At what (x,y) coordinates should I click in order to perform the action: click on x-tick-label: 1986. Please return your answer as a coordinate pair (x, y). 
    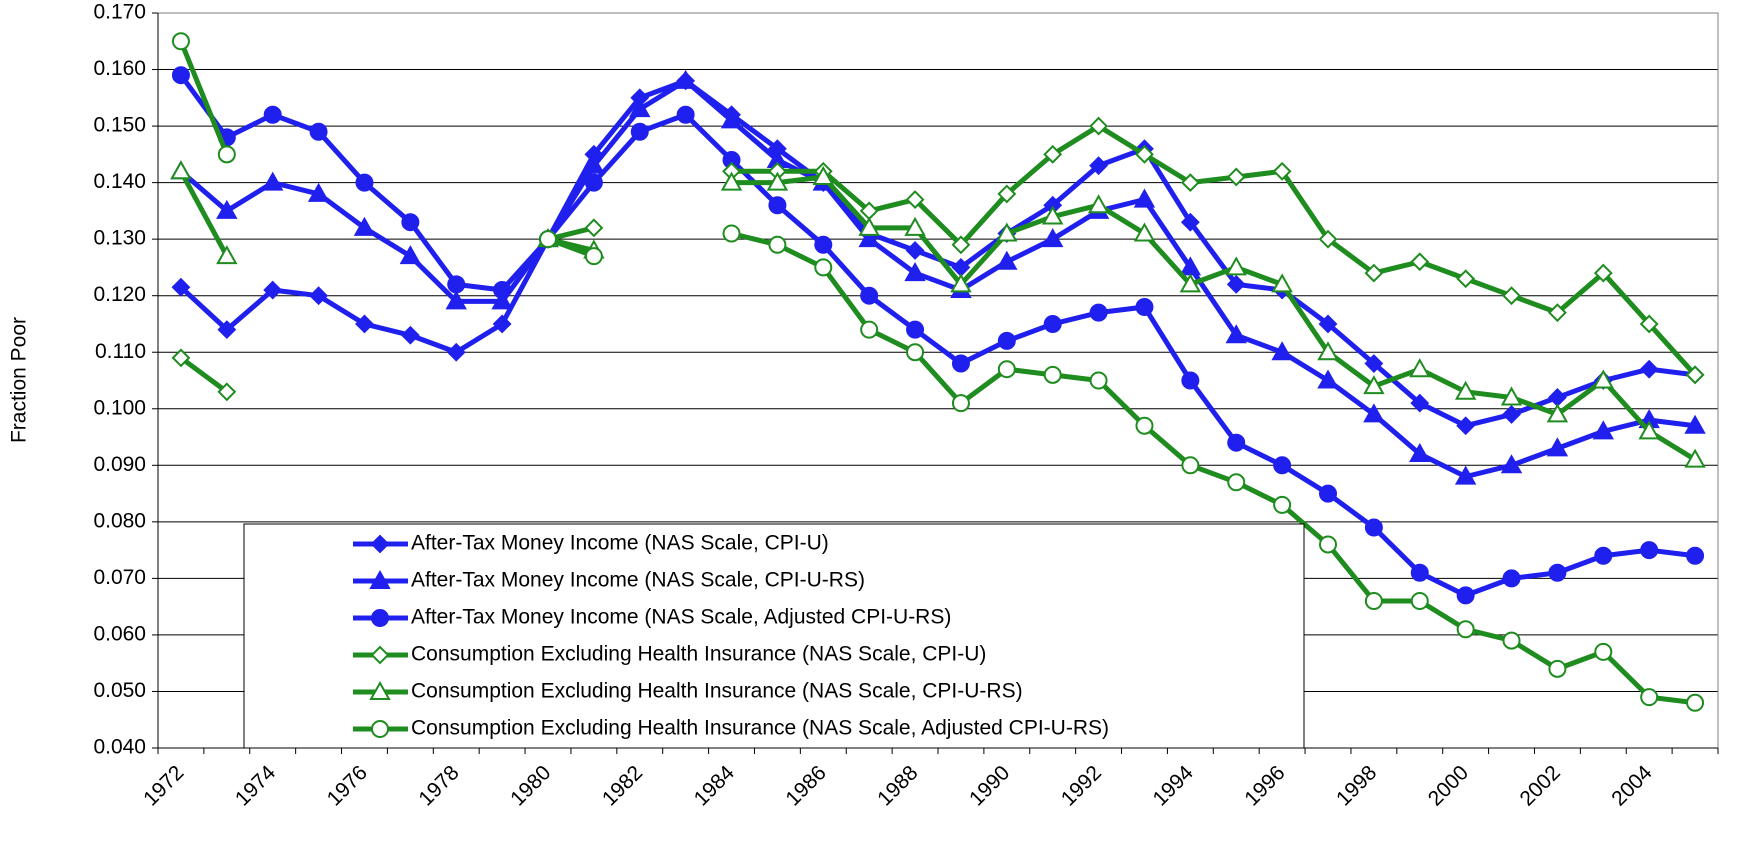
    Looking at the image, I should click on (805, 785).